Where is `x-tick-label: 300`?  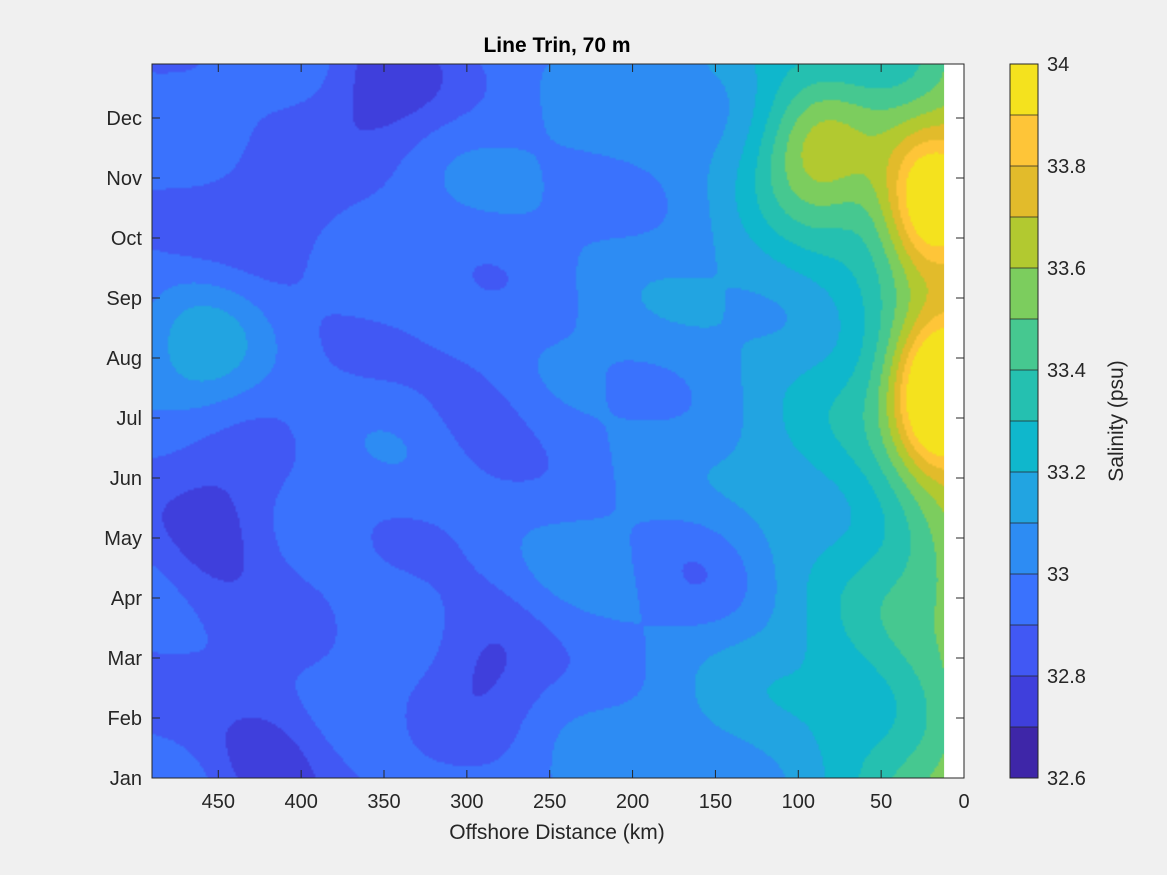
x-tick-label: 300 is located at coordinates (466, 802).